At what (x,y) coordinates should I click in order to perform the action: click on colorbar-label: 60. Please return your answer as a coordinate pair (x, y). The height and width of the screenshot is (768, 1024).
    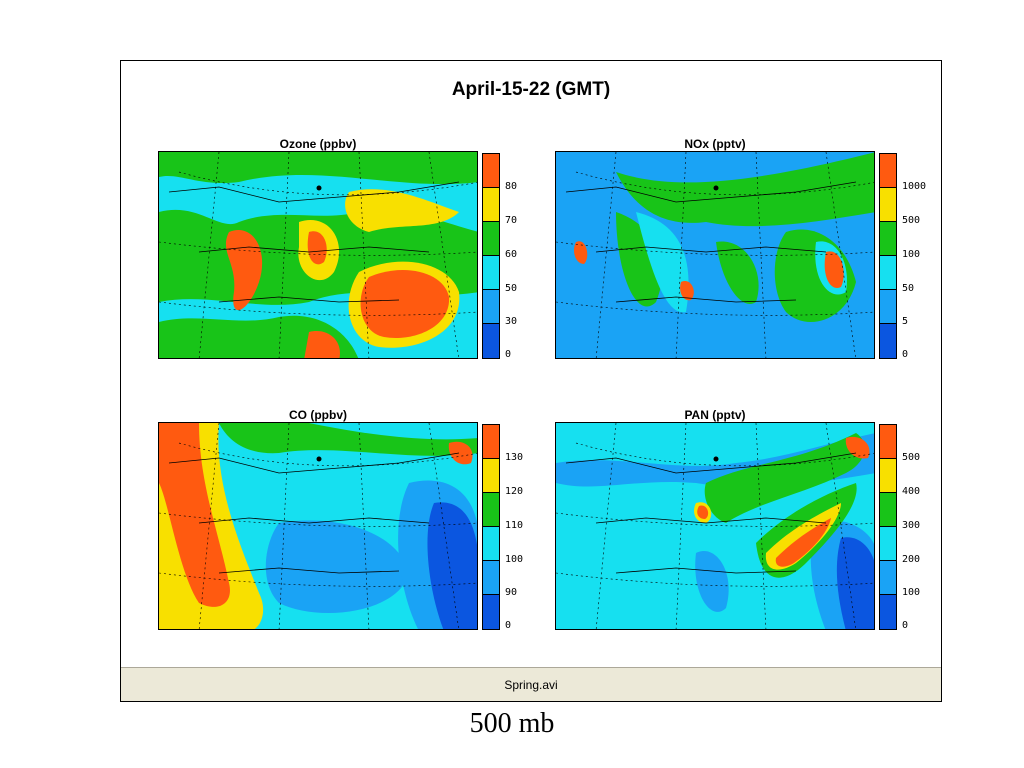
    Looking at the image, I should click on (511, 254).